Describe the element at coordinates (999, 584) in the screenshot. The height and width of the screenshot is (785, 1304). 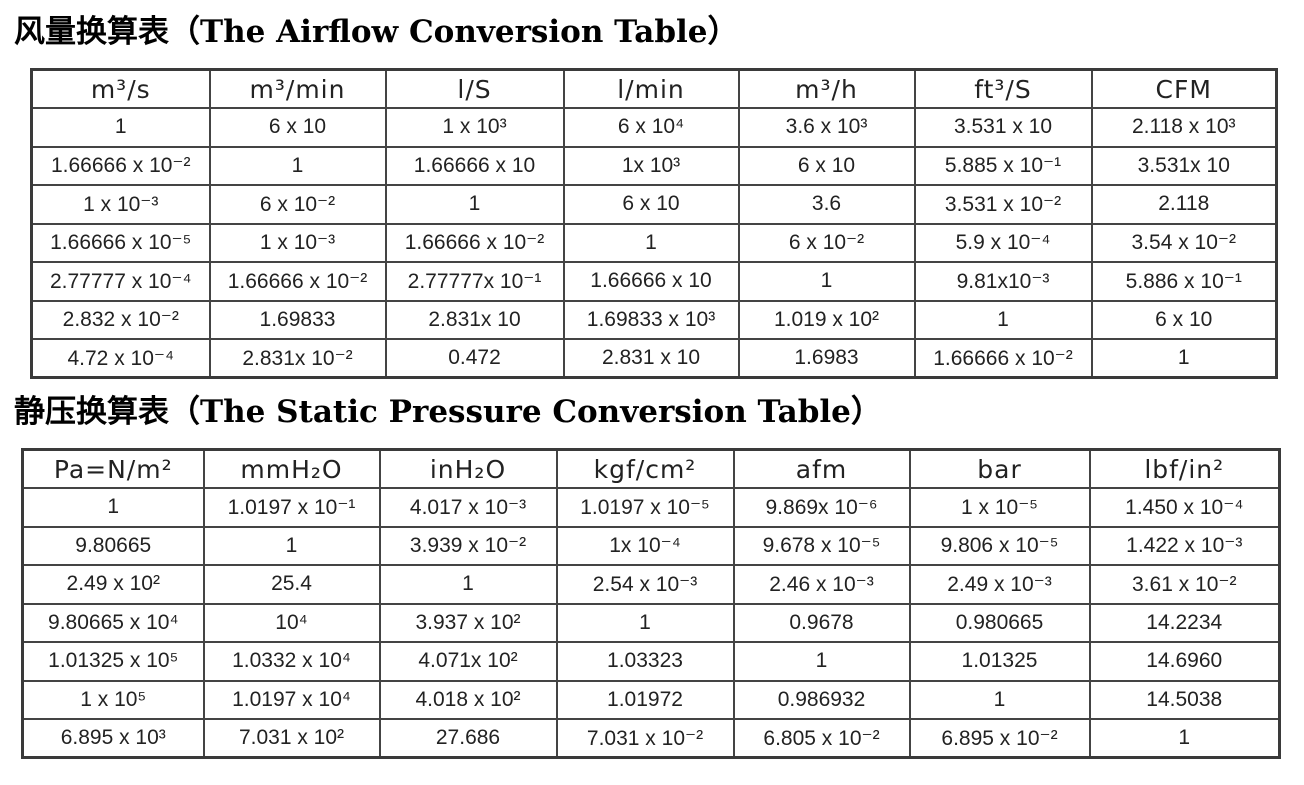
I see `table-cell: 2.49 x 10⁻³` at that location.